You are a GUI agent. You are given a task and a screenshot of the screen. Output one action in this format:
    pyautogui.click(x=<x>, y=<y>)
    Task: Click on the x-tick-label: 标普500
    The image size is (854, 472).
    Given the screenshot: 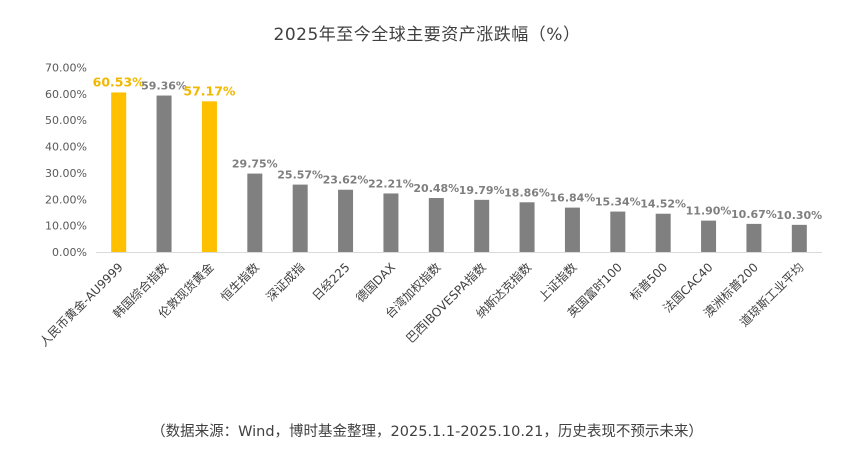 What is the action you would take?
    pyautogui.click(x=648, y=281)
    